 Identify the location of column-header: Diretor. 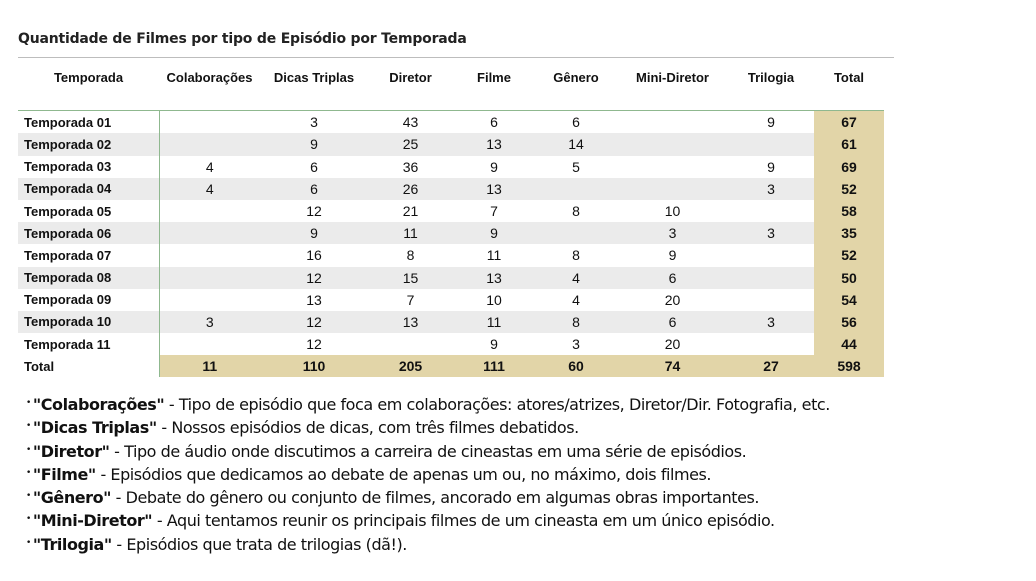
(410, 77).